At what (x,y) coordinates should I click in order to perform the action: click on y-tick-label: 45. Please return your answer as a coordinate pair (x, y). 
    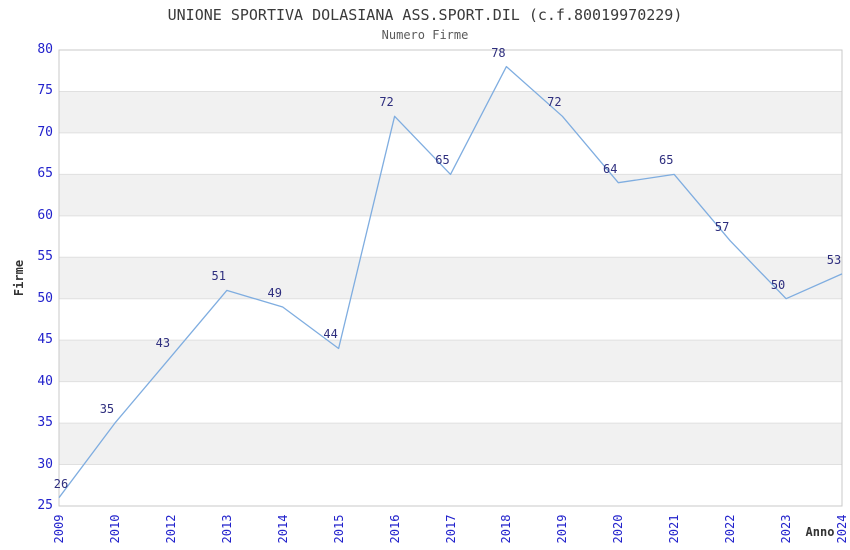
    Looking at the image, I should click on (45, 340).